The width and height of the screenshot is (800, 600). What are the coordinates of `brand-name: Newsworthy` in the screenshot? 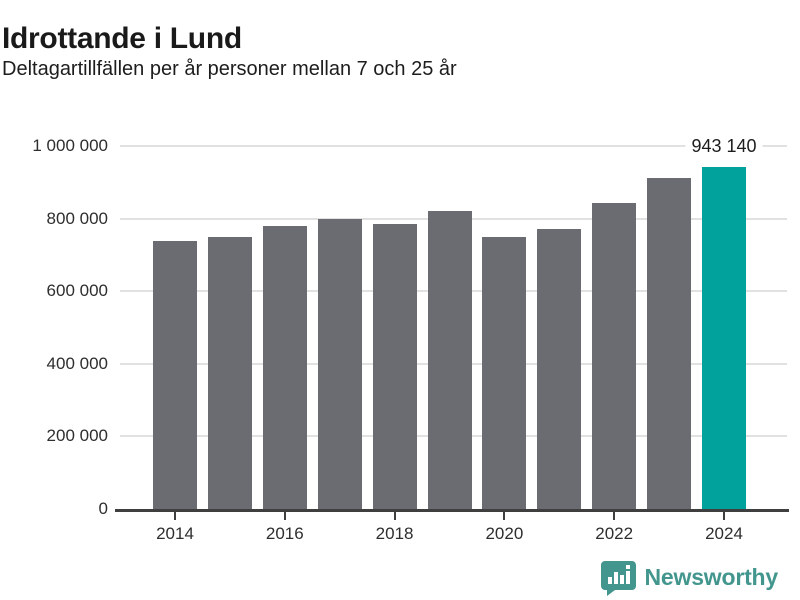 It's located at (711, 577).